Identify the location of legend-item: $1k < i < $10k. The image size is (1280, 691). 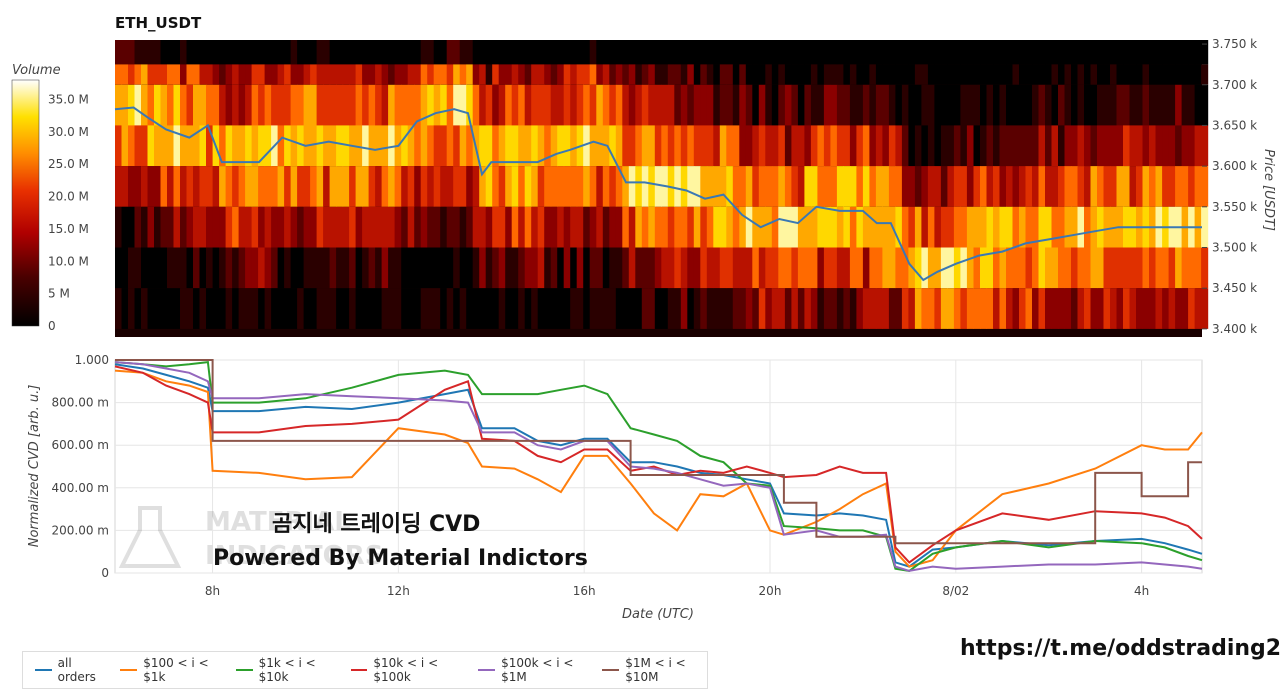
(285, 670).